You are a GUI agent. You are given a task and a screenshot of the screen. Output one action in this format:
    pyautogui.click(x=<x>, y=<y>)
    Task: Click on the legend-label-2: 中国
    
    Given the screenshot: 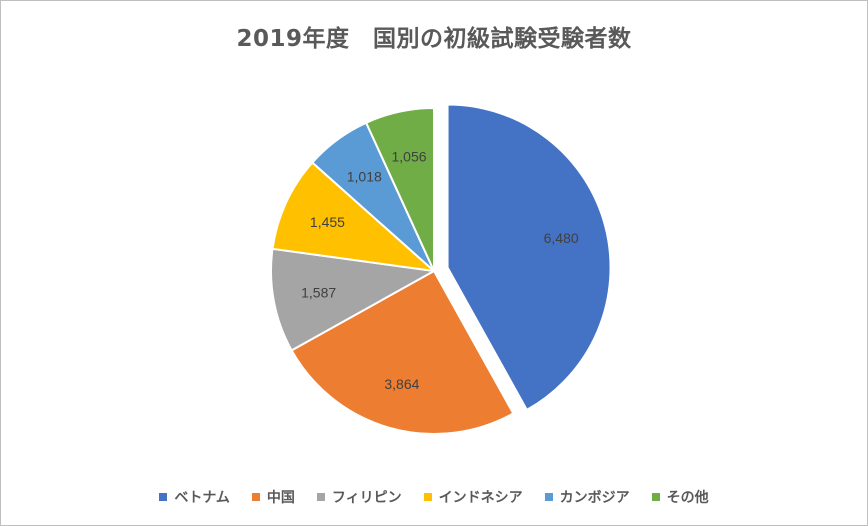 What is the action you would take?
    pyautogui.click(x=280, y=498)
    